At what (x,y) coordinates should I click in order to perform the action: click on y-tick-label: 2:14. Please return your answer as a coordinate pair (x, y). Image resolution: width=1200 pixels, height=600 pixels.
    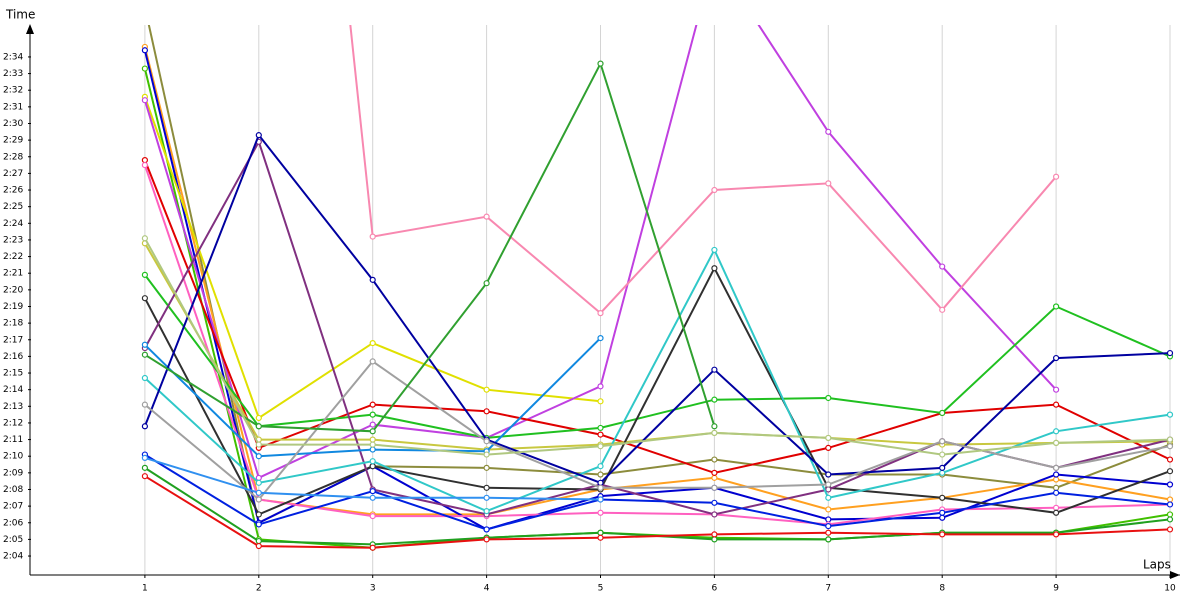
    Looking at the image, I should click on (13, 390).